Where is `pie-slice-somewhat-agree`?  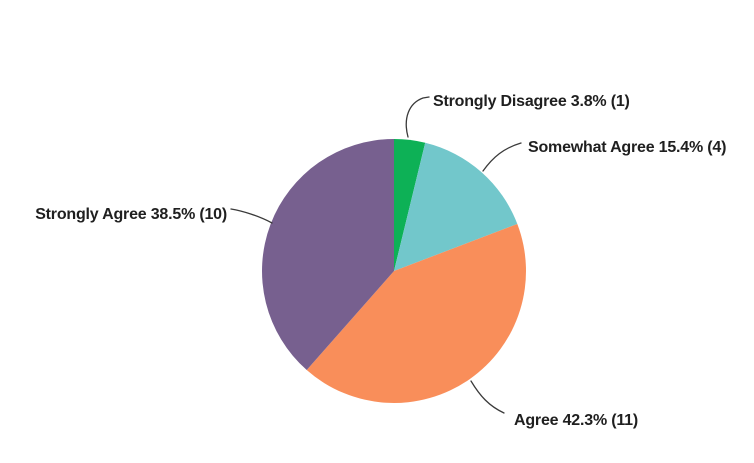 pie-slice-somewhat-agree is located at coordinates (456, 206).